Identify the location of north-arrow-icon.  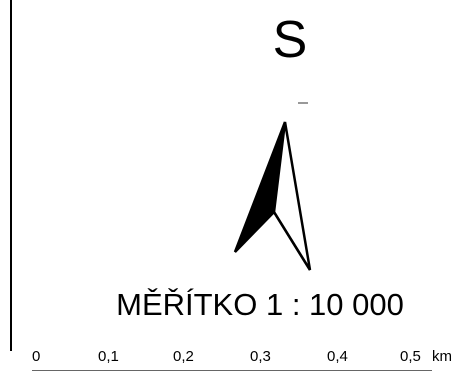
(272, 186).